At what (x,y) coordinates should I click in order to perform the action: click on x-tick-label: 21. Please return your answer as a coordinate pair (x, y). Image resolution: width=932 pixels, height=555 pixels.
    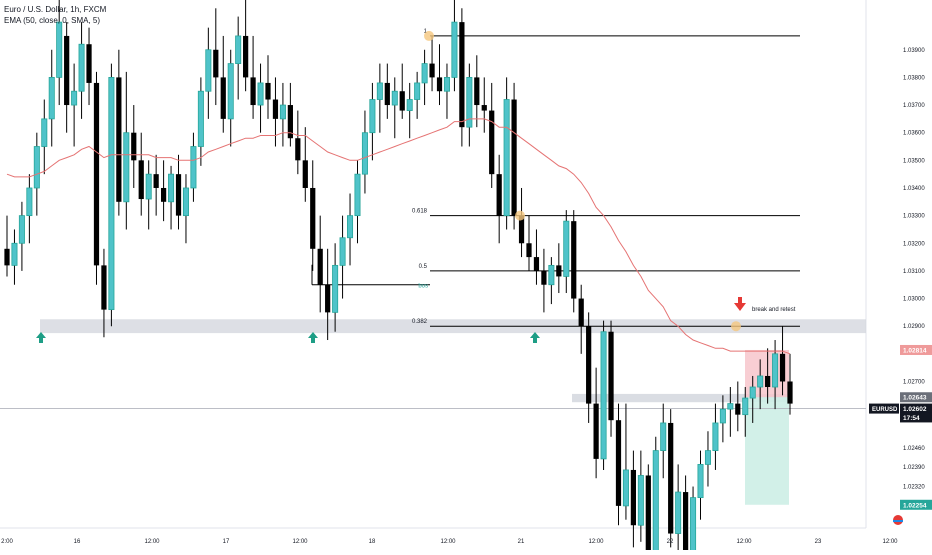
    Looking at the image, I should click on (521, 542).